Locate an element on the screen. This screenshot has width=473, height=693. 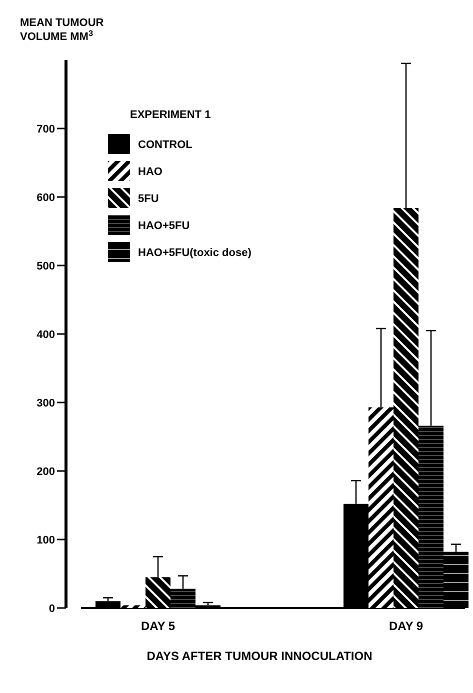
legend-label: HAO+5FU is located at coordinates (164, 226).